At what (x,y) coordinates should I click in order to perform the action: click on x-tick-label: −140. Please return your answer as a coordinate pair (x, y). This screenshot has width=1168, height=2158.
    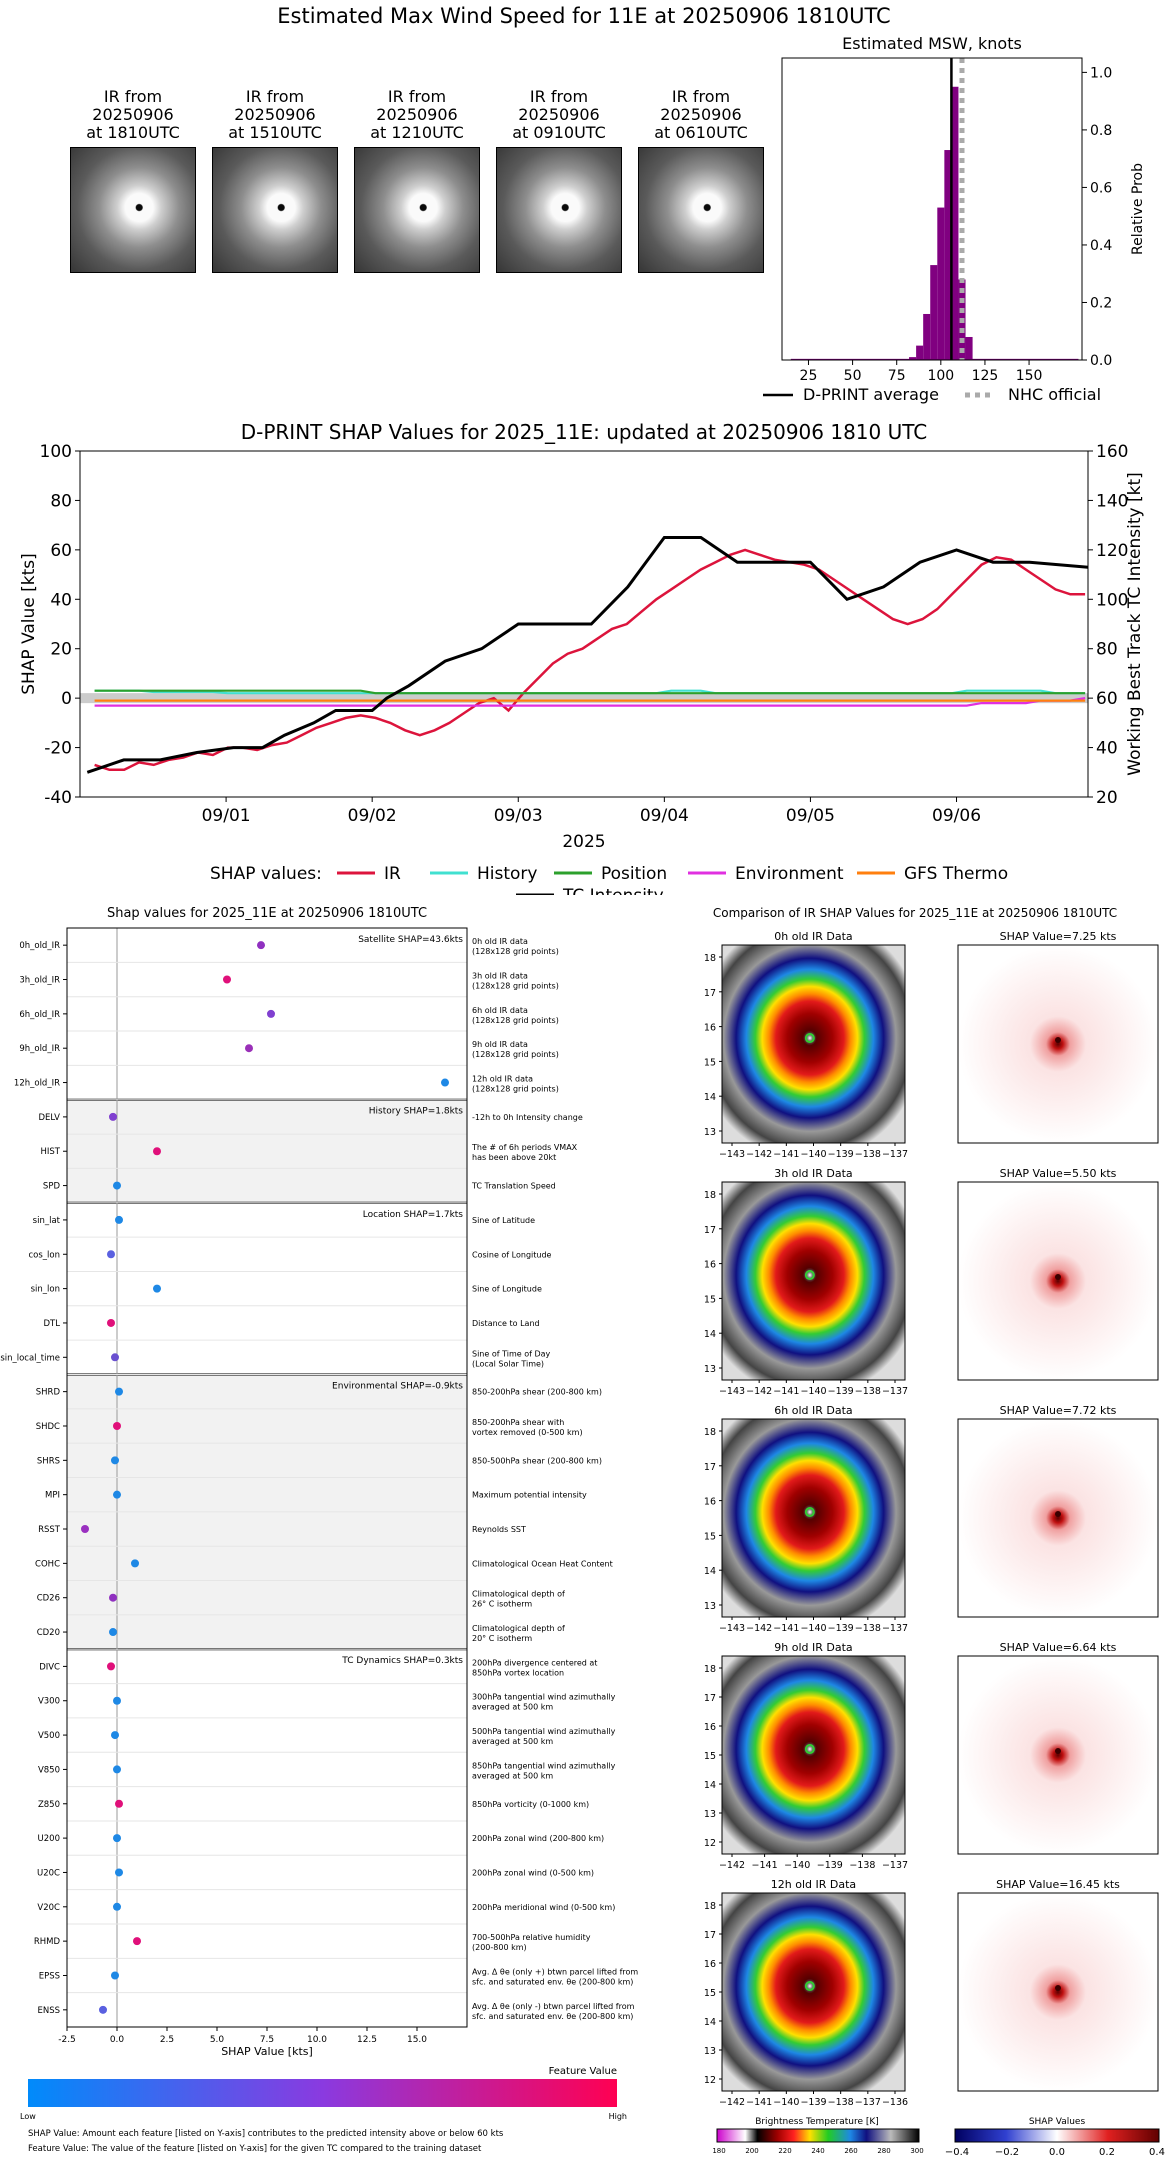
    Looking at the image, I should click on (786, 2102).